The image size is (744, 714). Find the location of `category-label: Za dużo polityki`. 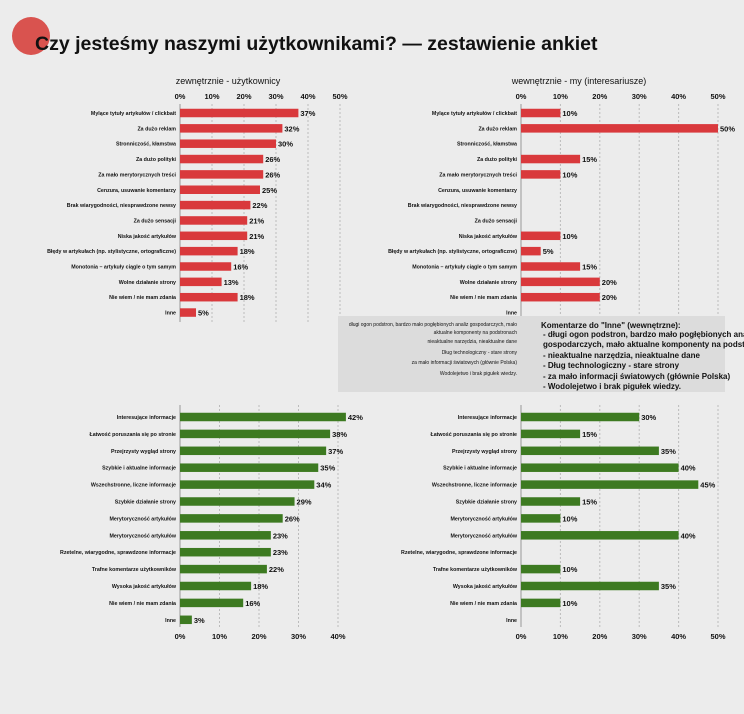

category-label: Za dużo polityki is located at coordinates (156, 160).